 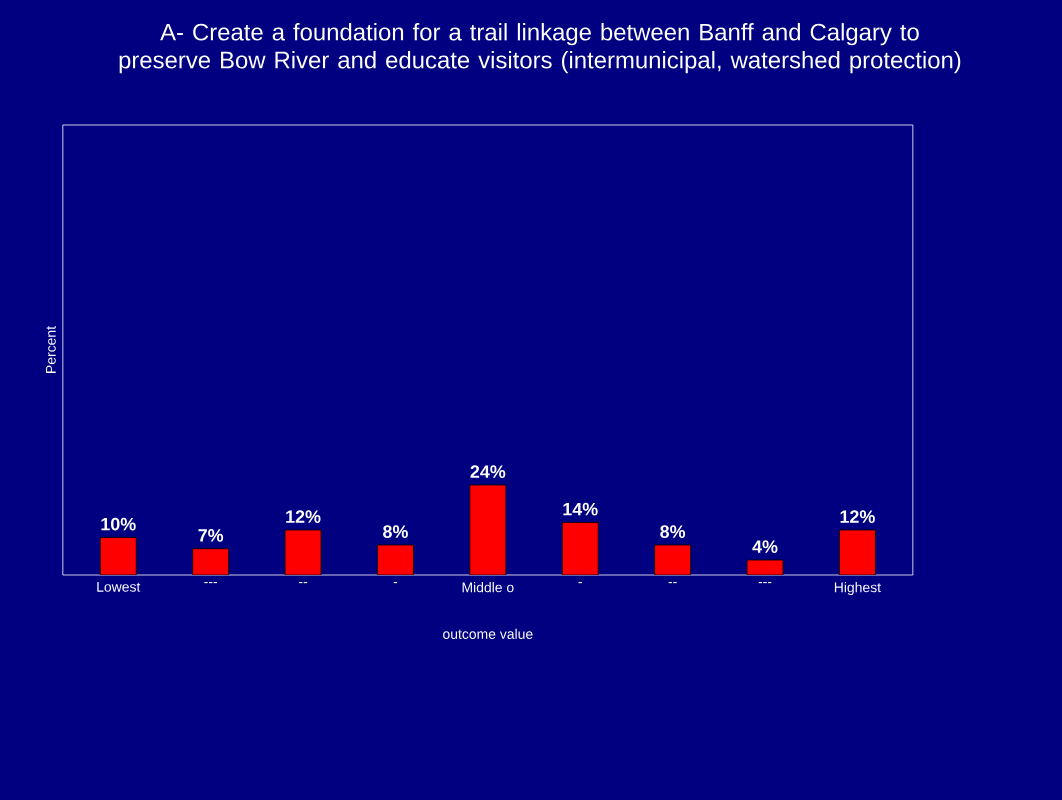 What do you see at coordinates (540, 48) in the screenshot?
I see `chart-title: A- Create a foundation for a trail linkage between Banff and Calgary to preserve Bow River and educate visitors (intermunicipal, watershed protection)` at bounding box center [540, 48].